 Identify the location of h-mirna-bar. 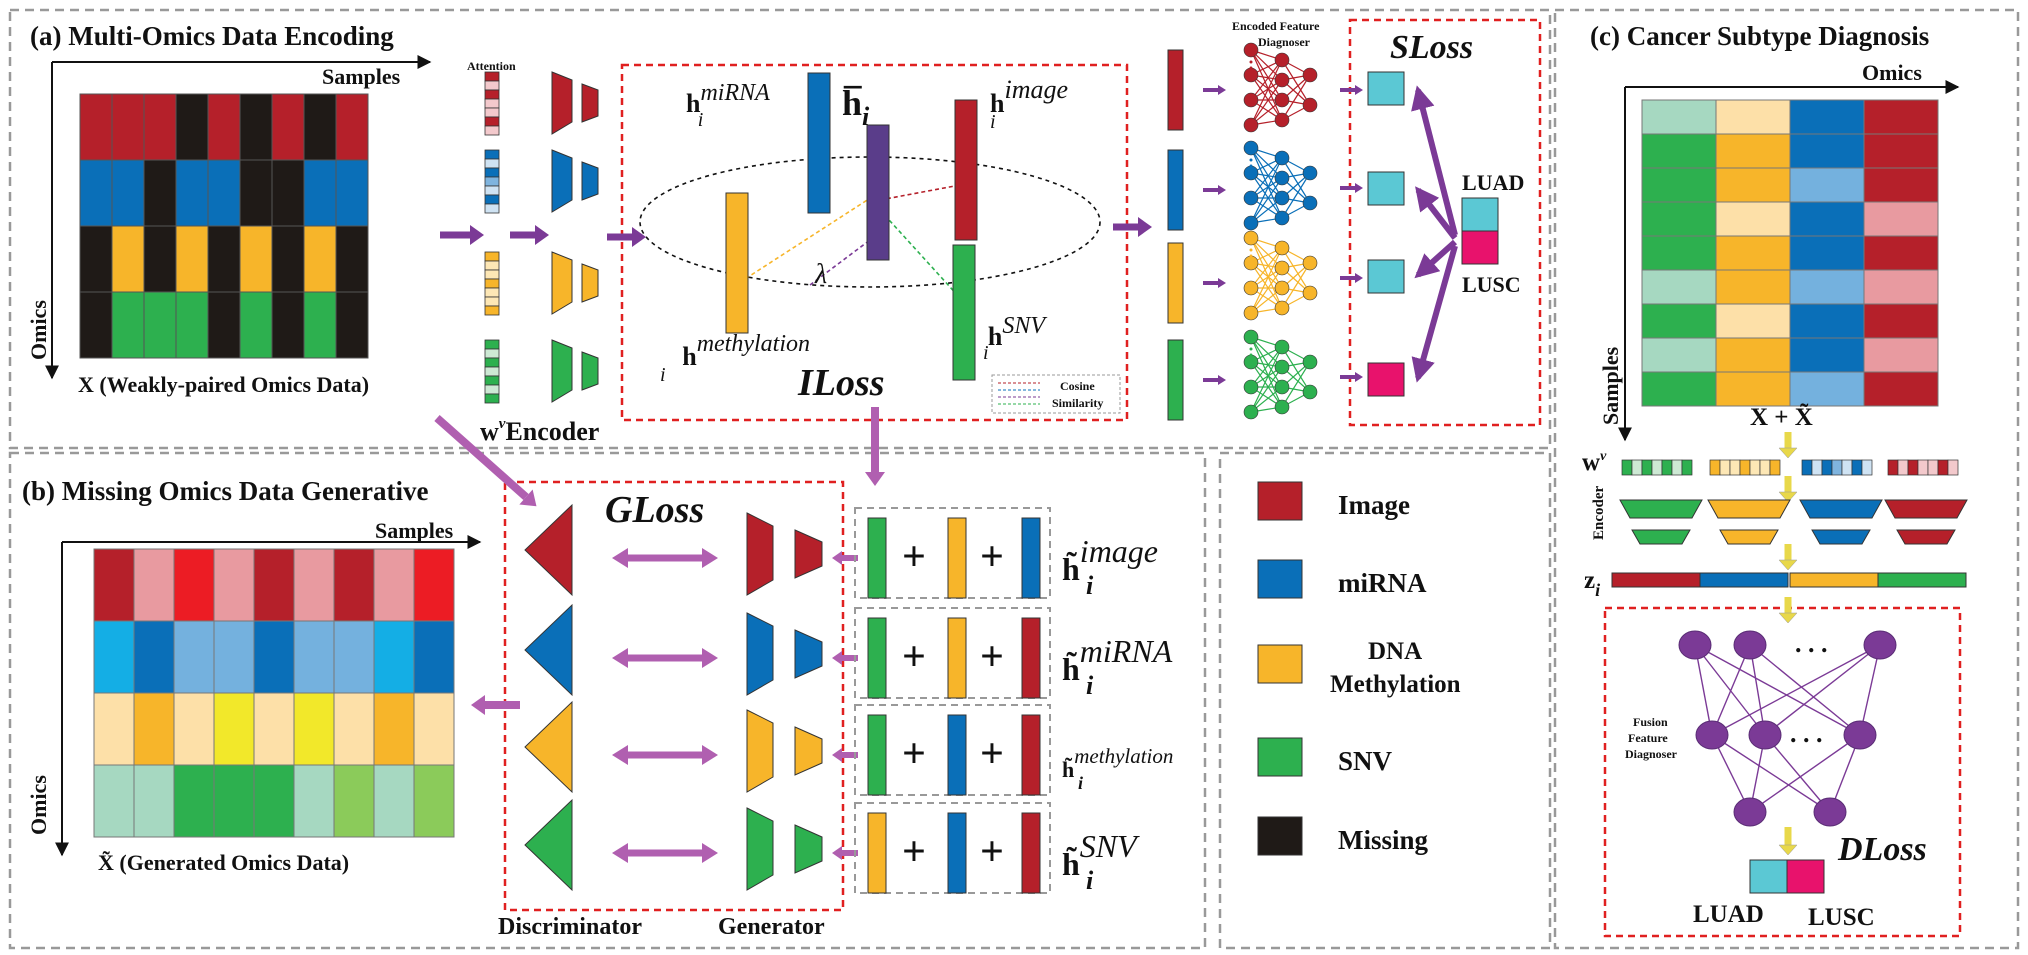
(819, 143).